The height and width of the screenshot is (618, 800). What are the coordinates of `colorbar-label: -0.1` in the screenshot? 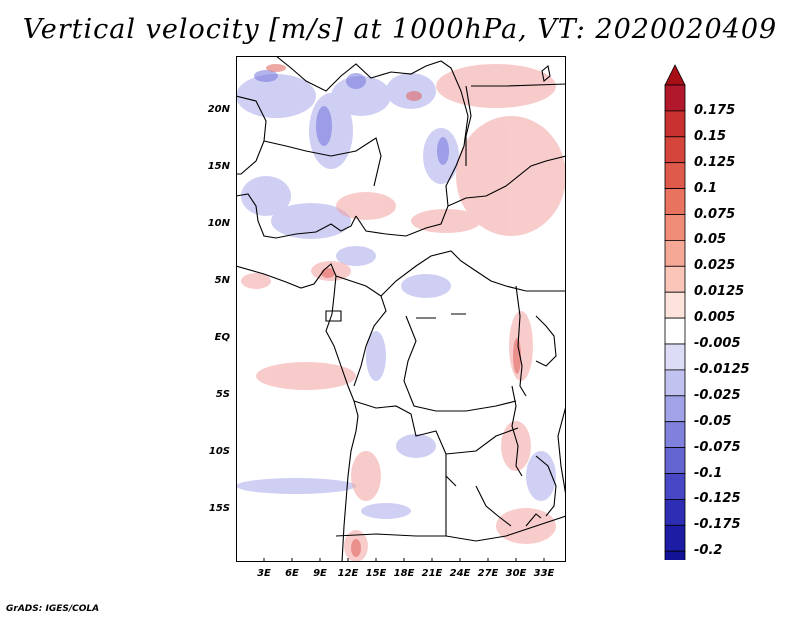 It's located at (708, 473).